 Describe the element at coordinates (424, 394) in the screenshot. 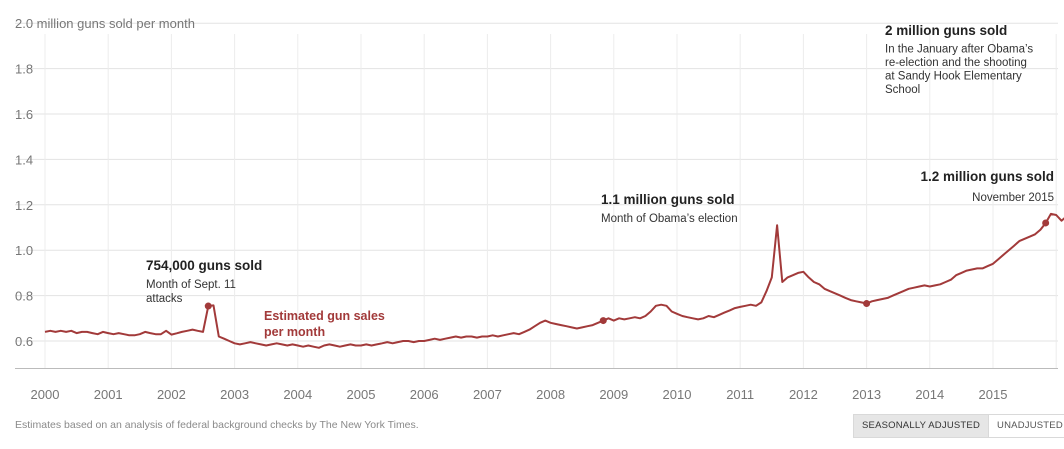

I see `x-tick-label: 2006` at that location.